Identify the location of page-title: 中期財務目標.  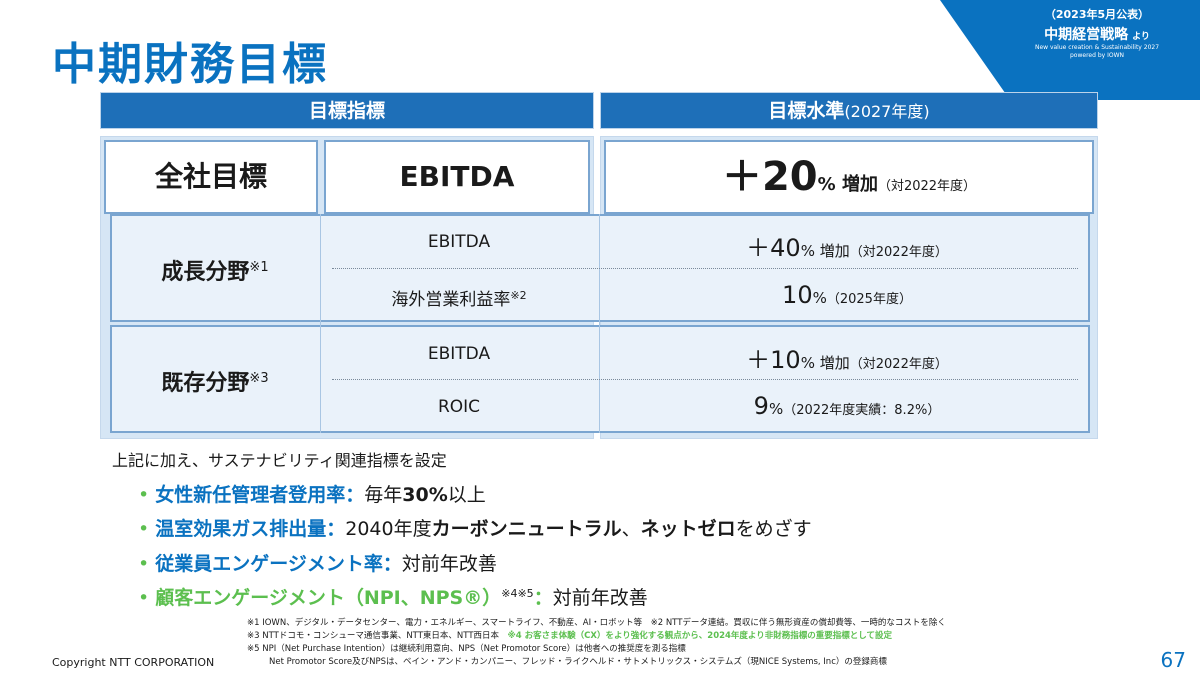
(190, 64).